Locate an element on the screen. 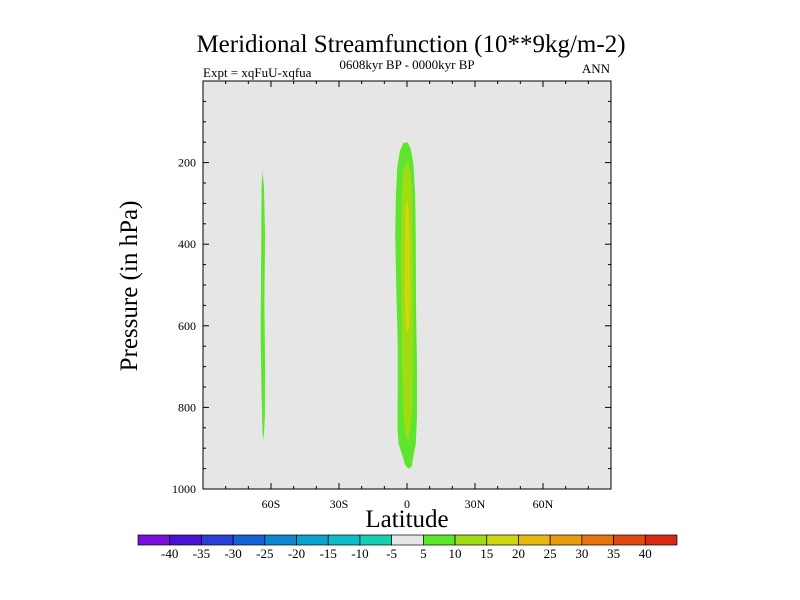 This screenshot has height=600, width=800. colorbar-label: 30 is located at coordinates (581, 553).